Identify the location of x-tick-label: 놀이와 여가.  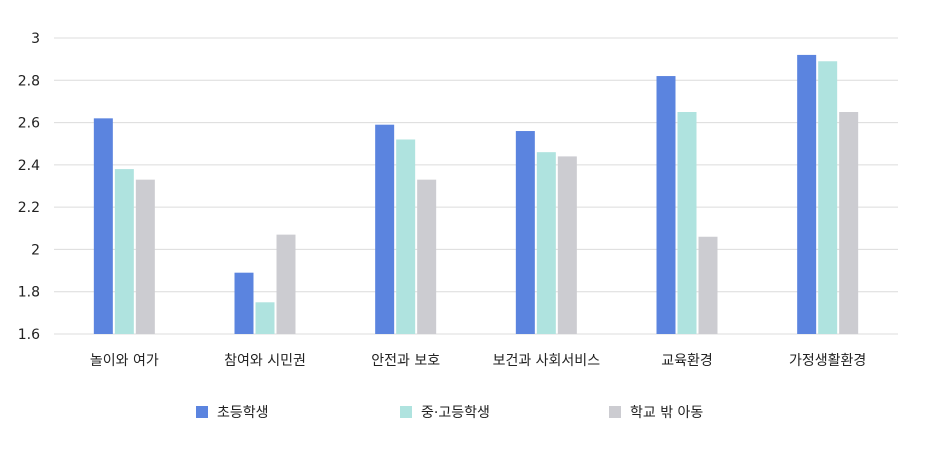
(124, 361).